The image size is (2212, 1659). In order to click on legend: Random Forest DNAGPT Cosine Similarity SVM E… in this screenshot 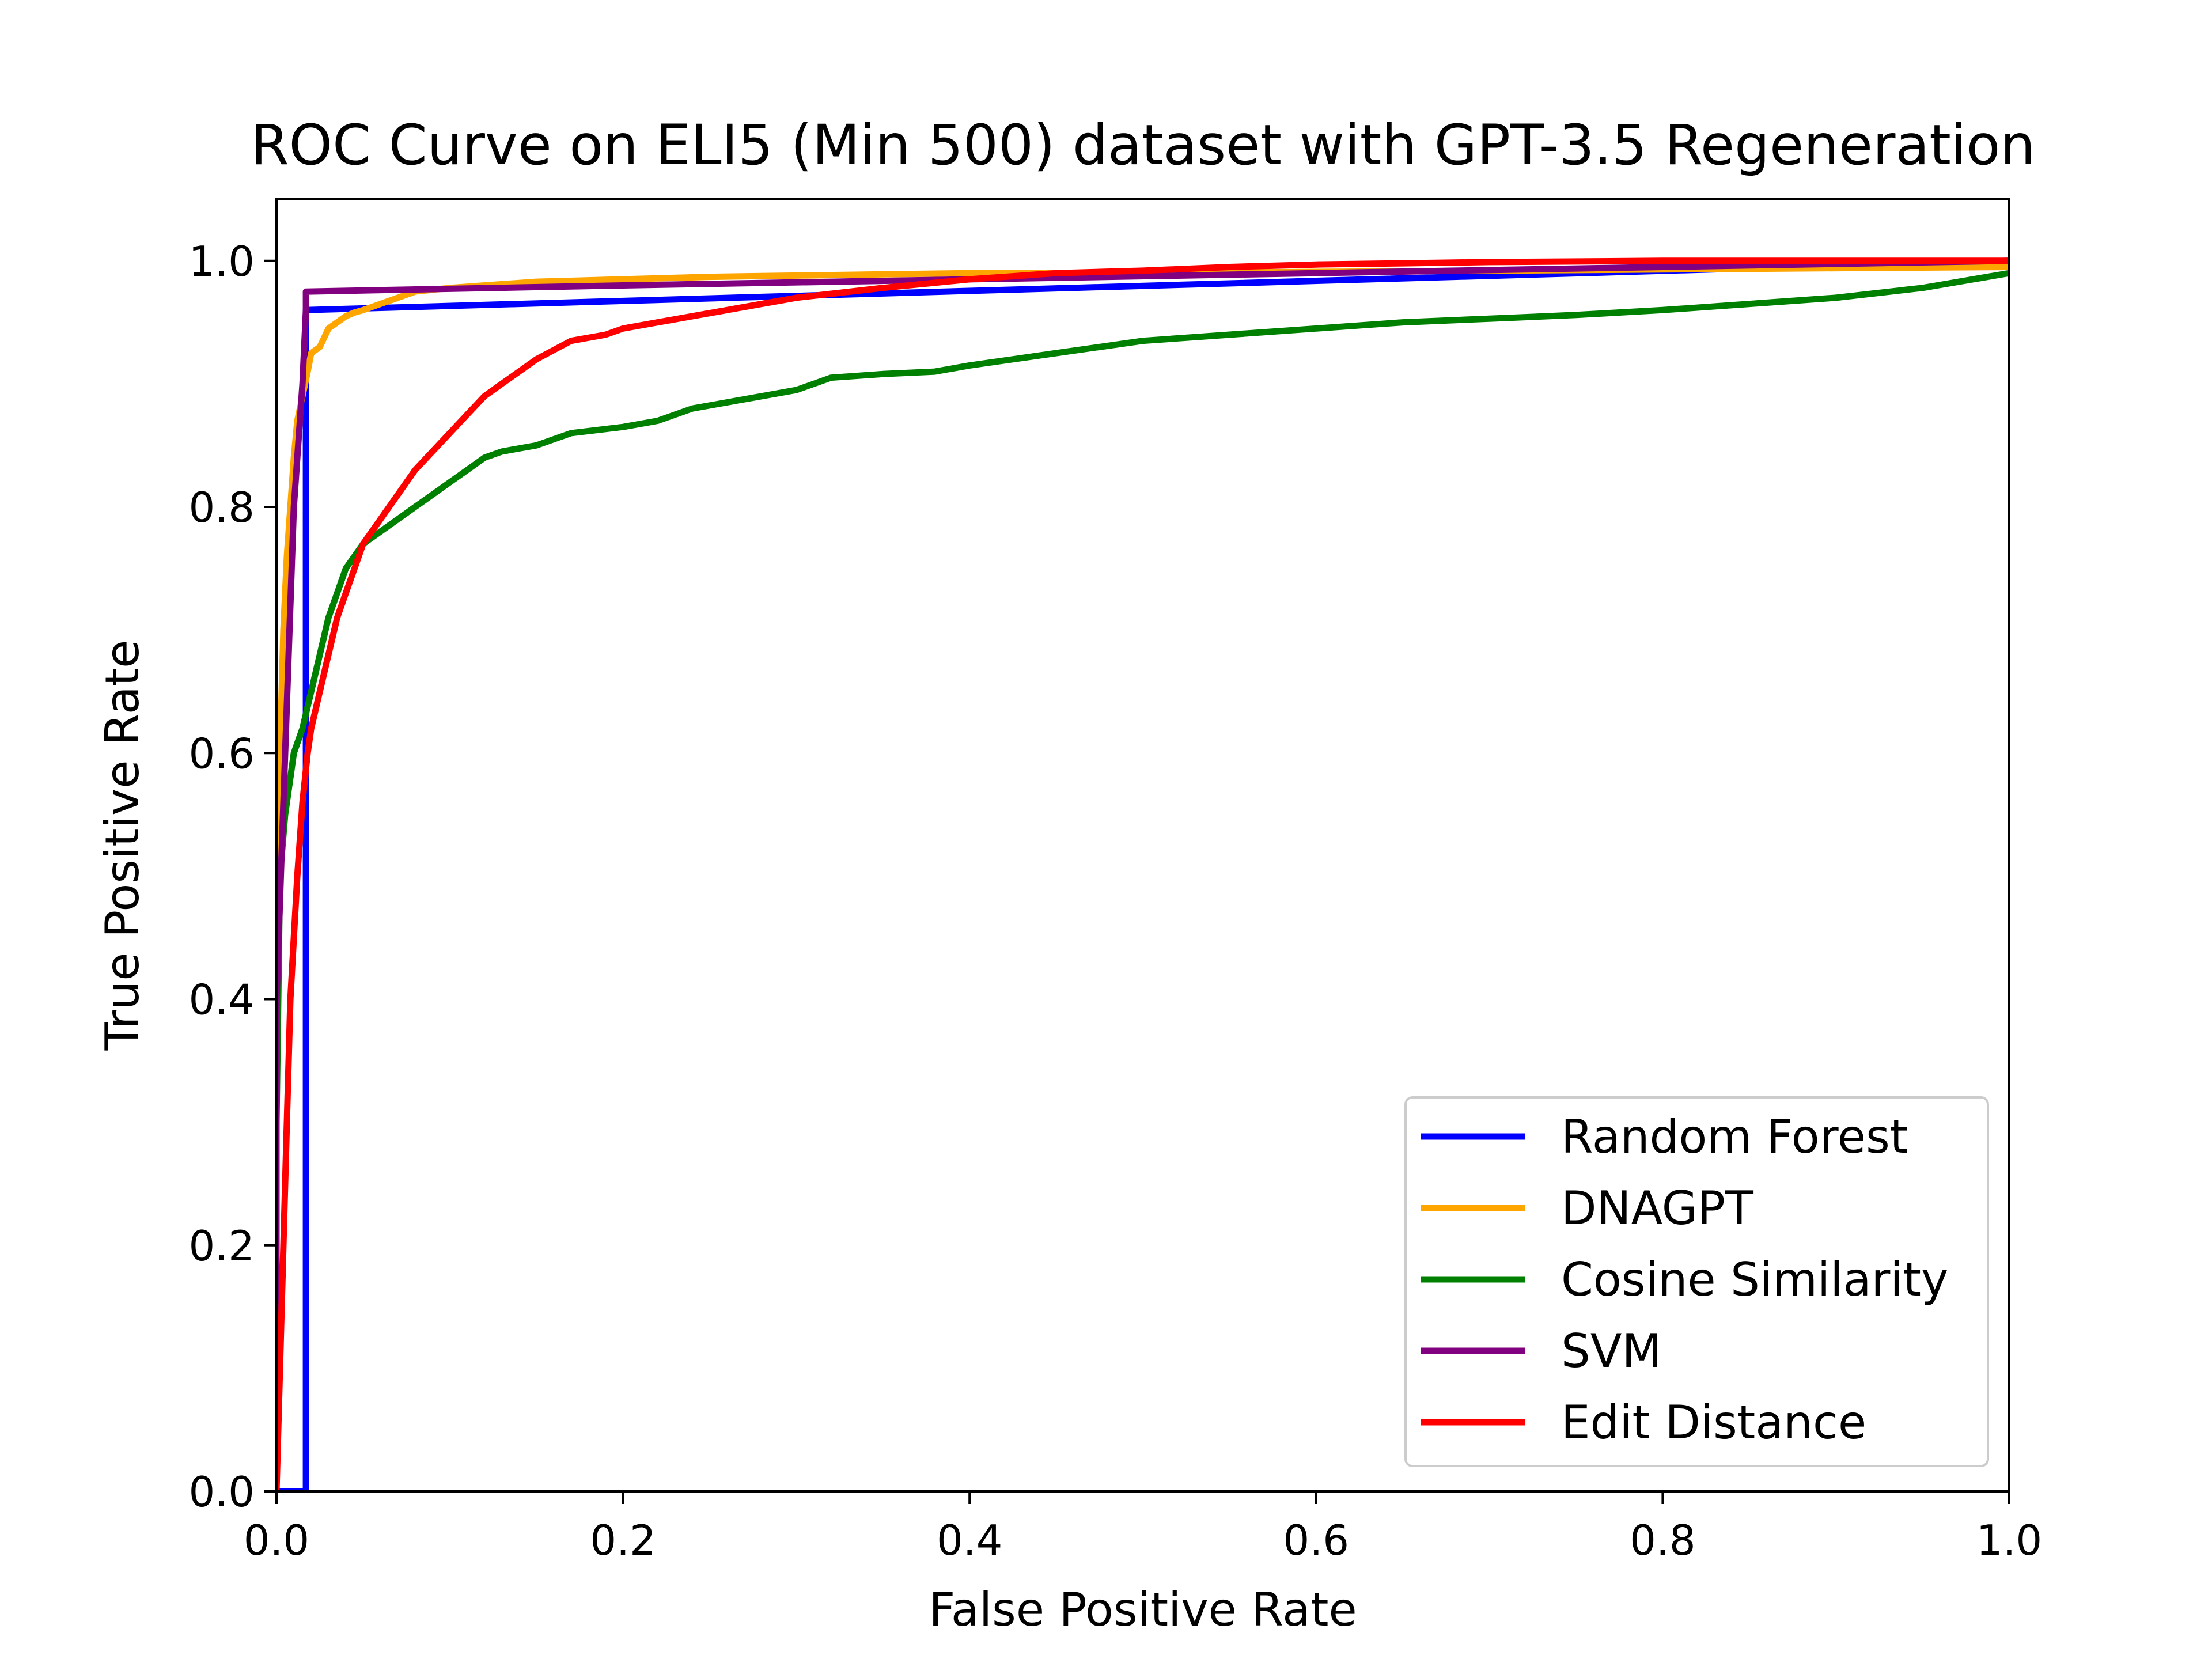, I will do `click(1696, 1281)`.